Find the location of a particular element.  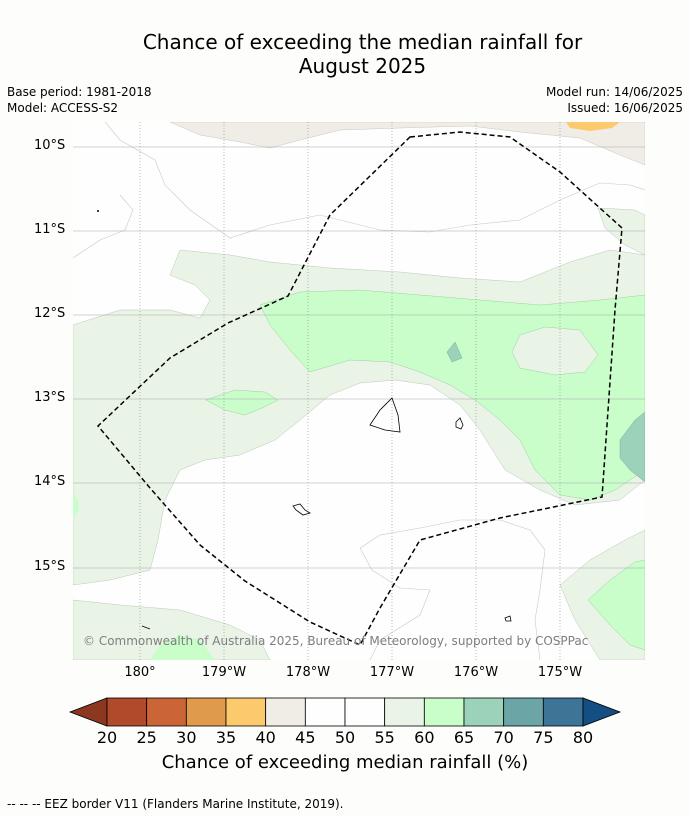

contour-line-west is located at coordinates (103, 226).